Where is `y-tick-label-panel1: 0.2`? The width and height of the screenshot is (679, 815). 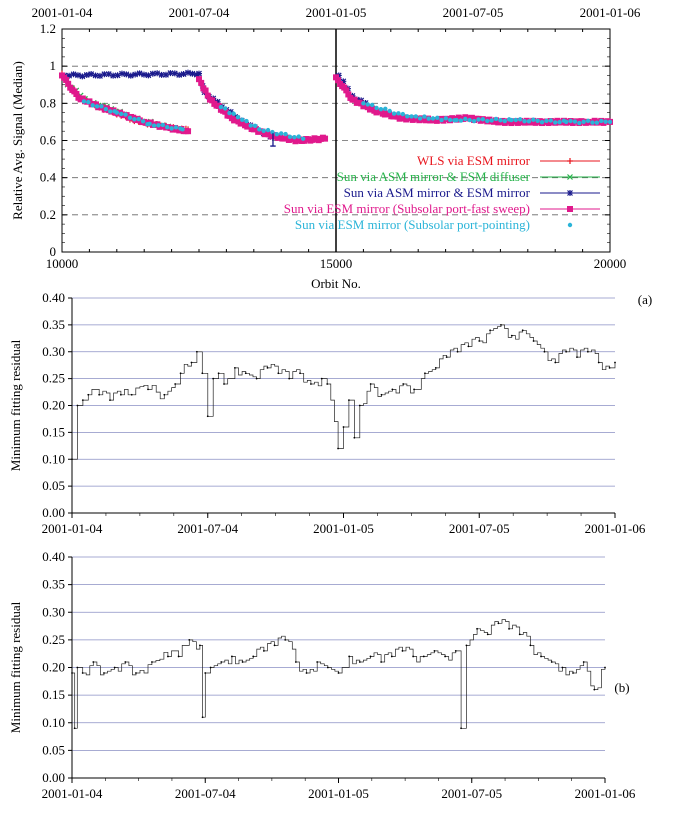
y-tick-label-panel1: 0.2 is located at coordinates (48, 214).